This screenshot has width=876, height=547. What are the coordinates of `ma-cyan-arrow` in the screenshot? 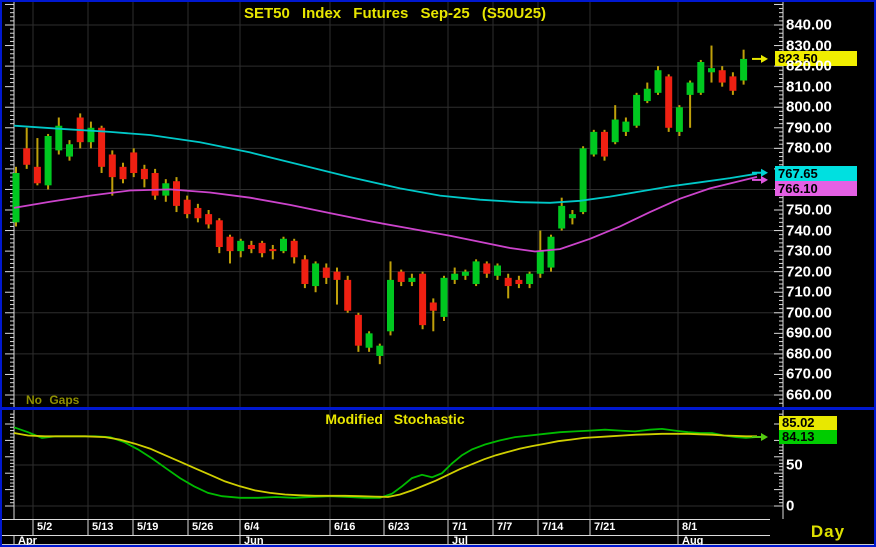 It's located at (764, 172).